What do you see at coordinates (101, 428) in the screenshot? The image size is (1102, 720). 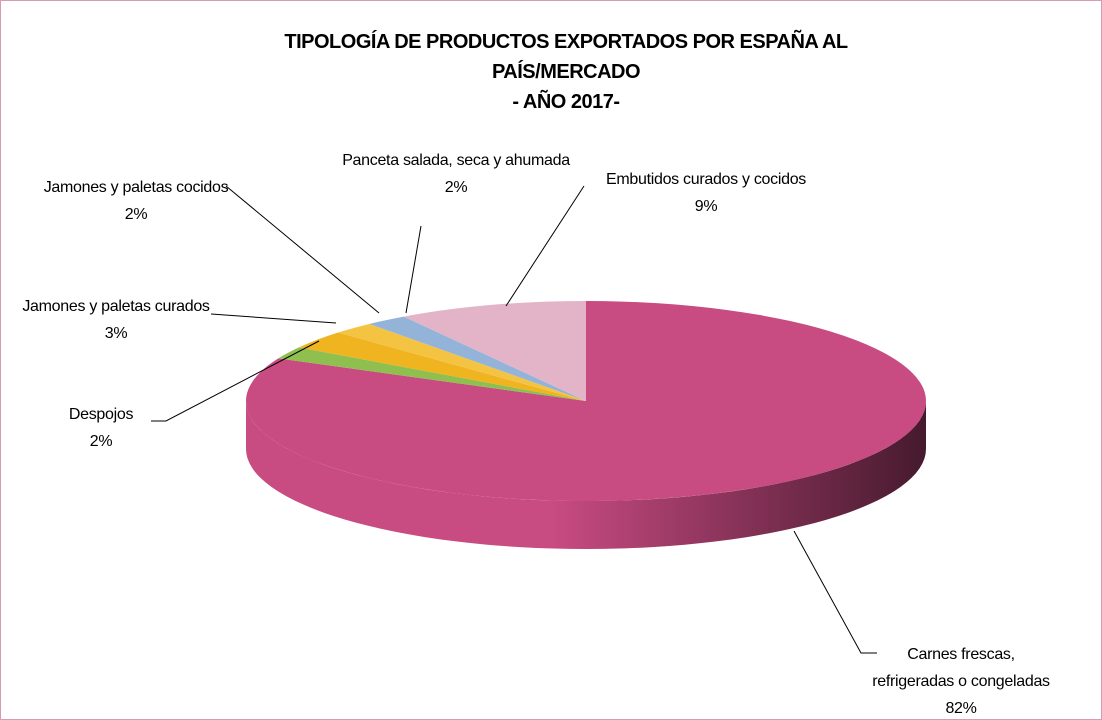 I see `data-label: Despojos 2%` at bounding box center [101, 428].